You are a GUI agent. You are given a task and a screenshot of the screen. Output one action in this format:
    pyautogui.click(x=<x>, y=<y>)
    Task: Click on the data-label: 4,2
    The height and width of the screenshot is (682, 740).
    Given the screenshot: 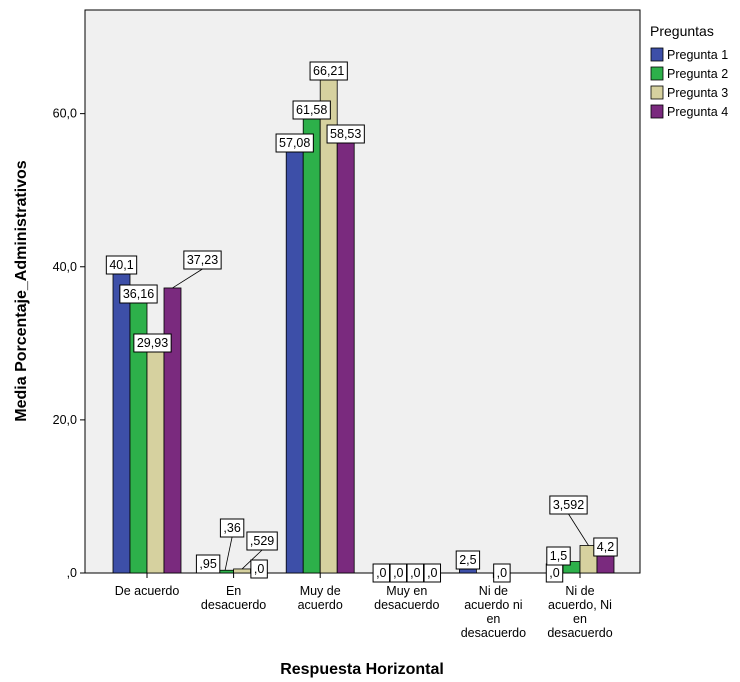 What is the action you would take?
    pyautogui.click(x=605, y=547)
    